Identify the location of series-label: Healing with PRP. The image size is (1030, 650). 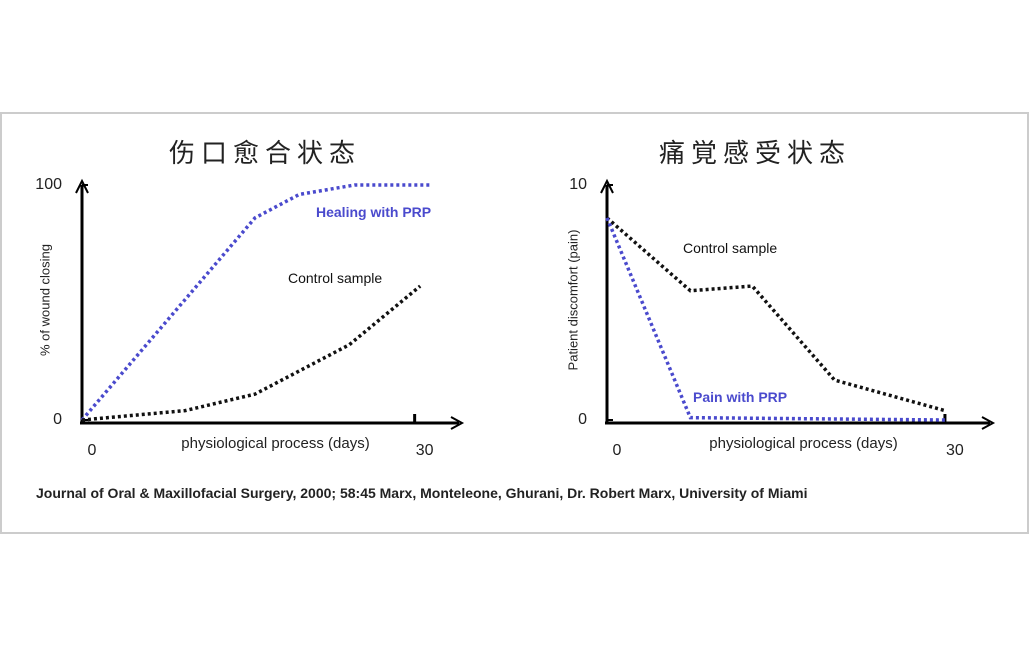
(374, 212).